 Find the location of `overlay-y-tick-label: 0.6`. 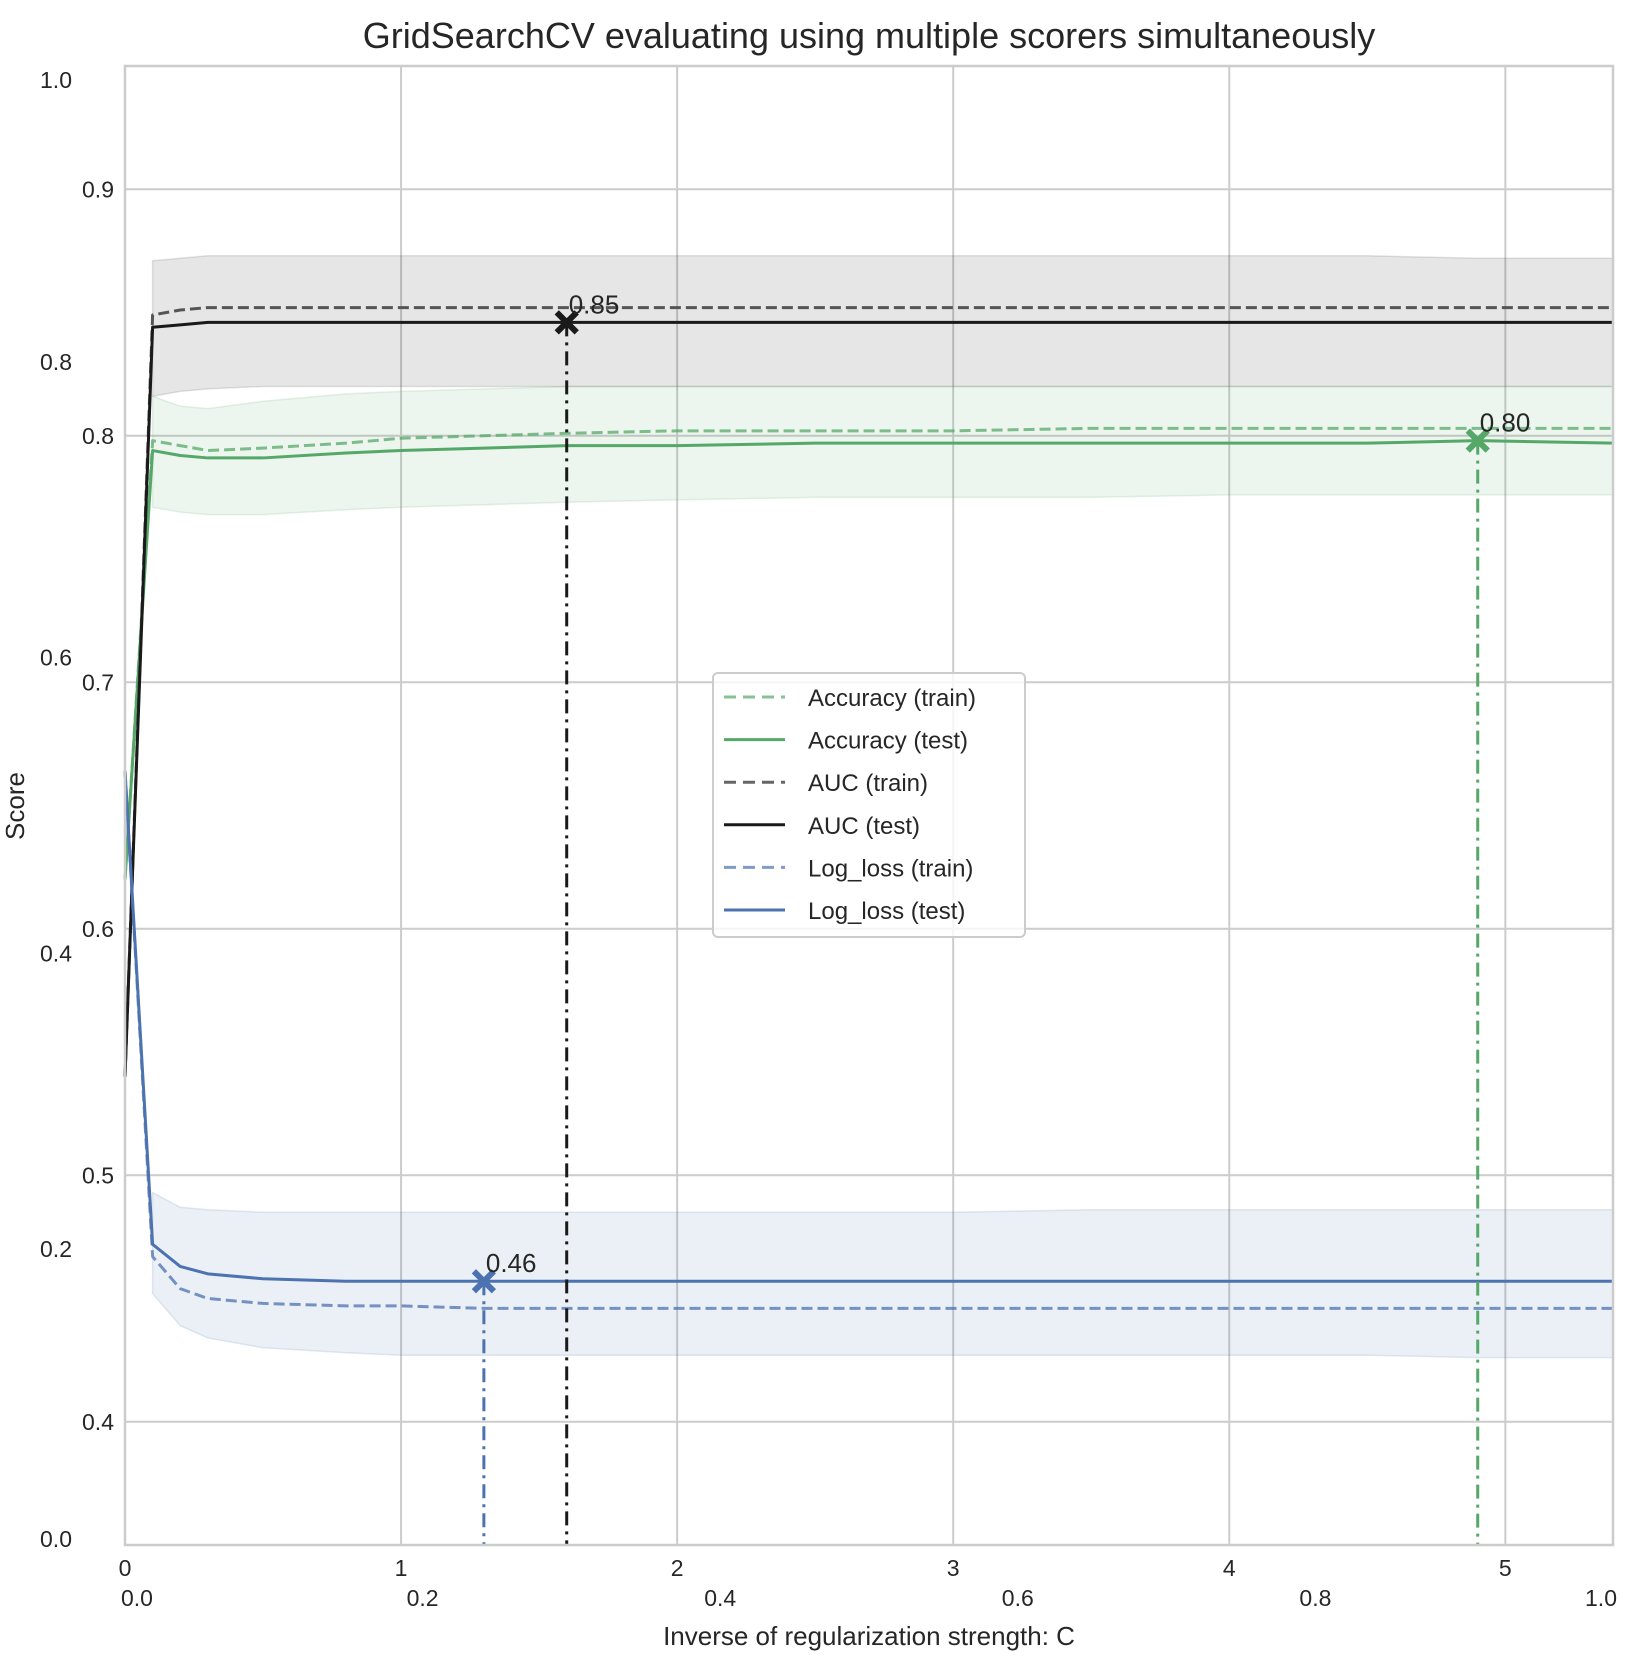

overlay-y-tick-label: 0.6 is located at coordinates (56, 658).